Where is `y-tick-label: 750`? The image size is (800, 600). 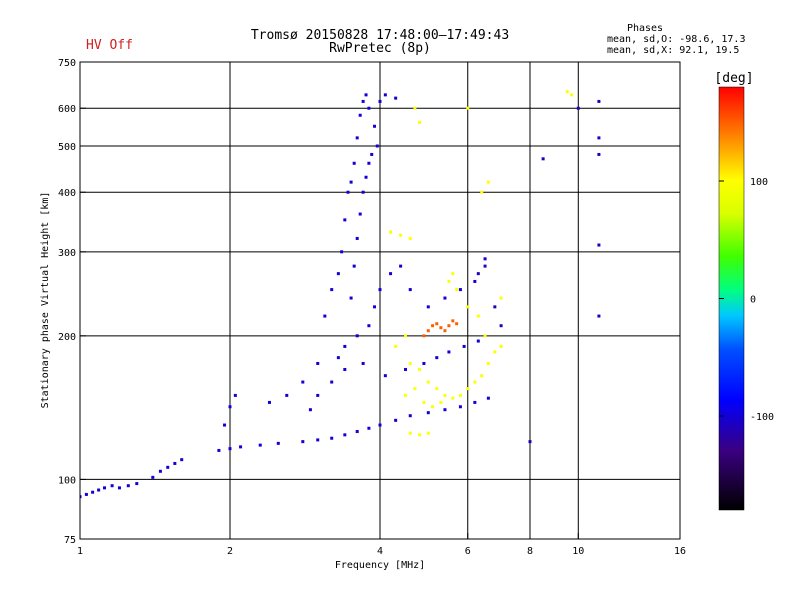
y-tick-label: 750 is located at coordinates (67, 63).